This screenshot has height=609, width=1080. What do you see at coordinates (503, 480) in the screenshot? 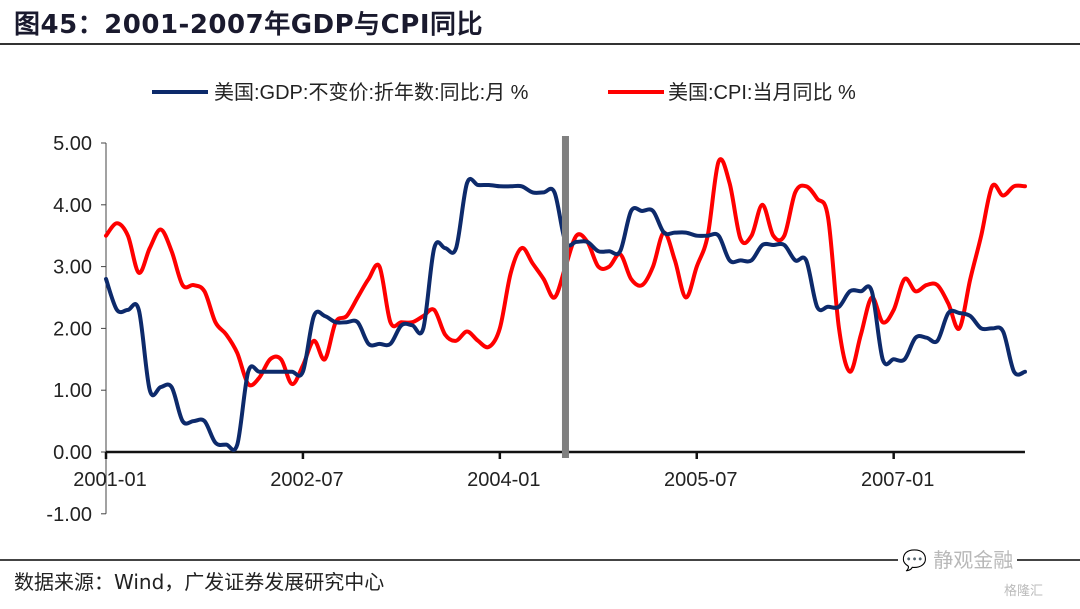
I see `x-tick-label: 2004-01` at bounding box center [503, 480].